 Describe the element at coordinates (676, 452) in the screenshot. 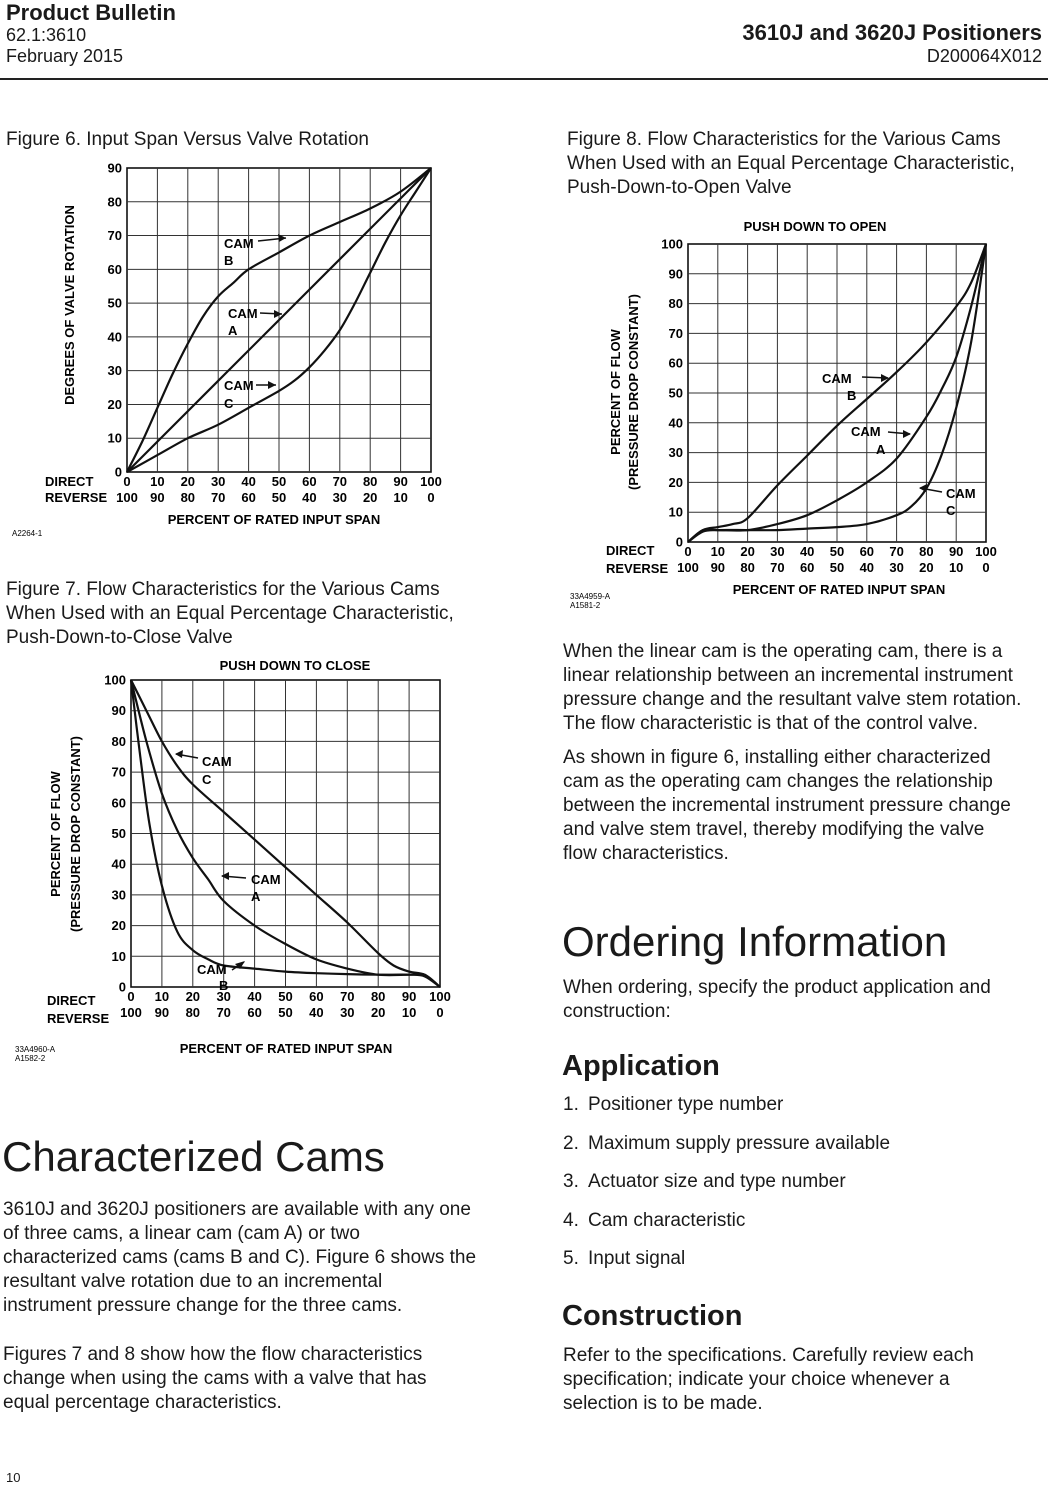

I see `y-tick: 30` at that location.